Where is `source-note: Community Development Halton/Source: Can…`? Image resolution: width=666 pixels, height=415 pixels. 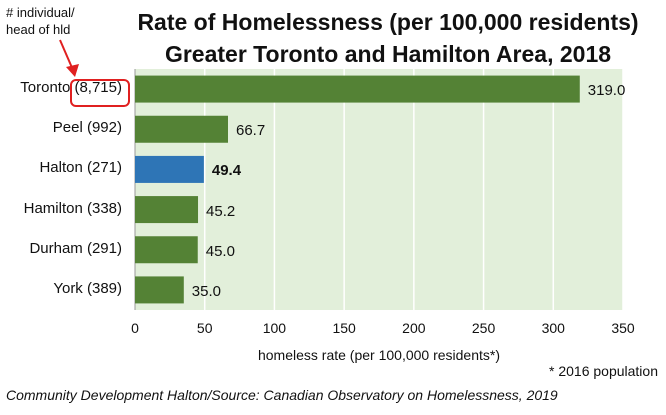
source-note: Community Development Halton/Source: Can… is located at coordinates (282, 395).